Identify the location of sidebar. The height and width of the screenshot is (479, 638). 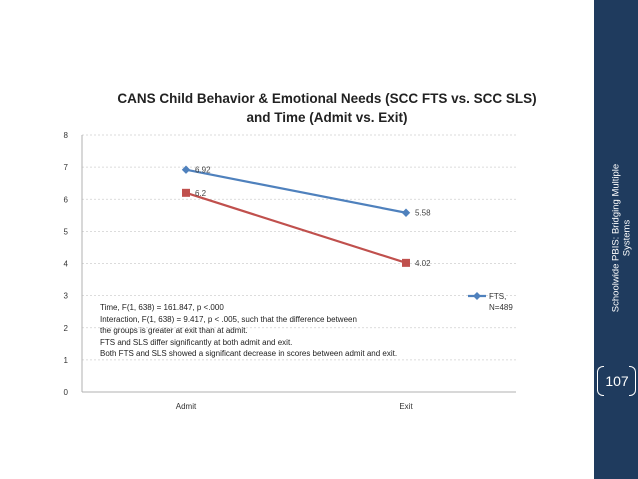
(616, 239).